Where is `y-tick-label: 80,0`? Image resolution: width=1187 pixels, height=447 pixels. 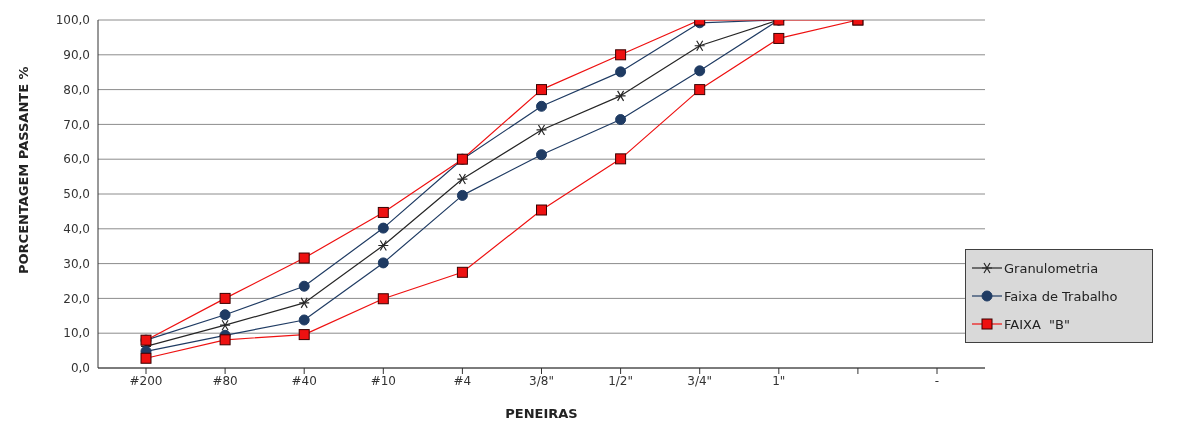
y-tick-label: 80,0 is located at coordinates (76, 89).